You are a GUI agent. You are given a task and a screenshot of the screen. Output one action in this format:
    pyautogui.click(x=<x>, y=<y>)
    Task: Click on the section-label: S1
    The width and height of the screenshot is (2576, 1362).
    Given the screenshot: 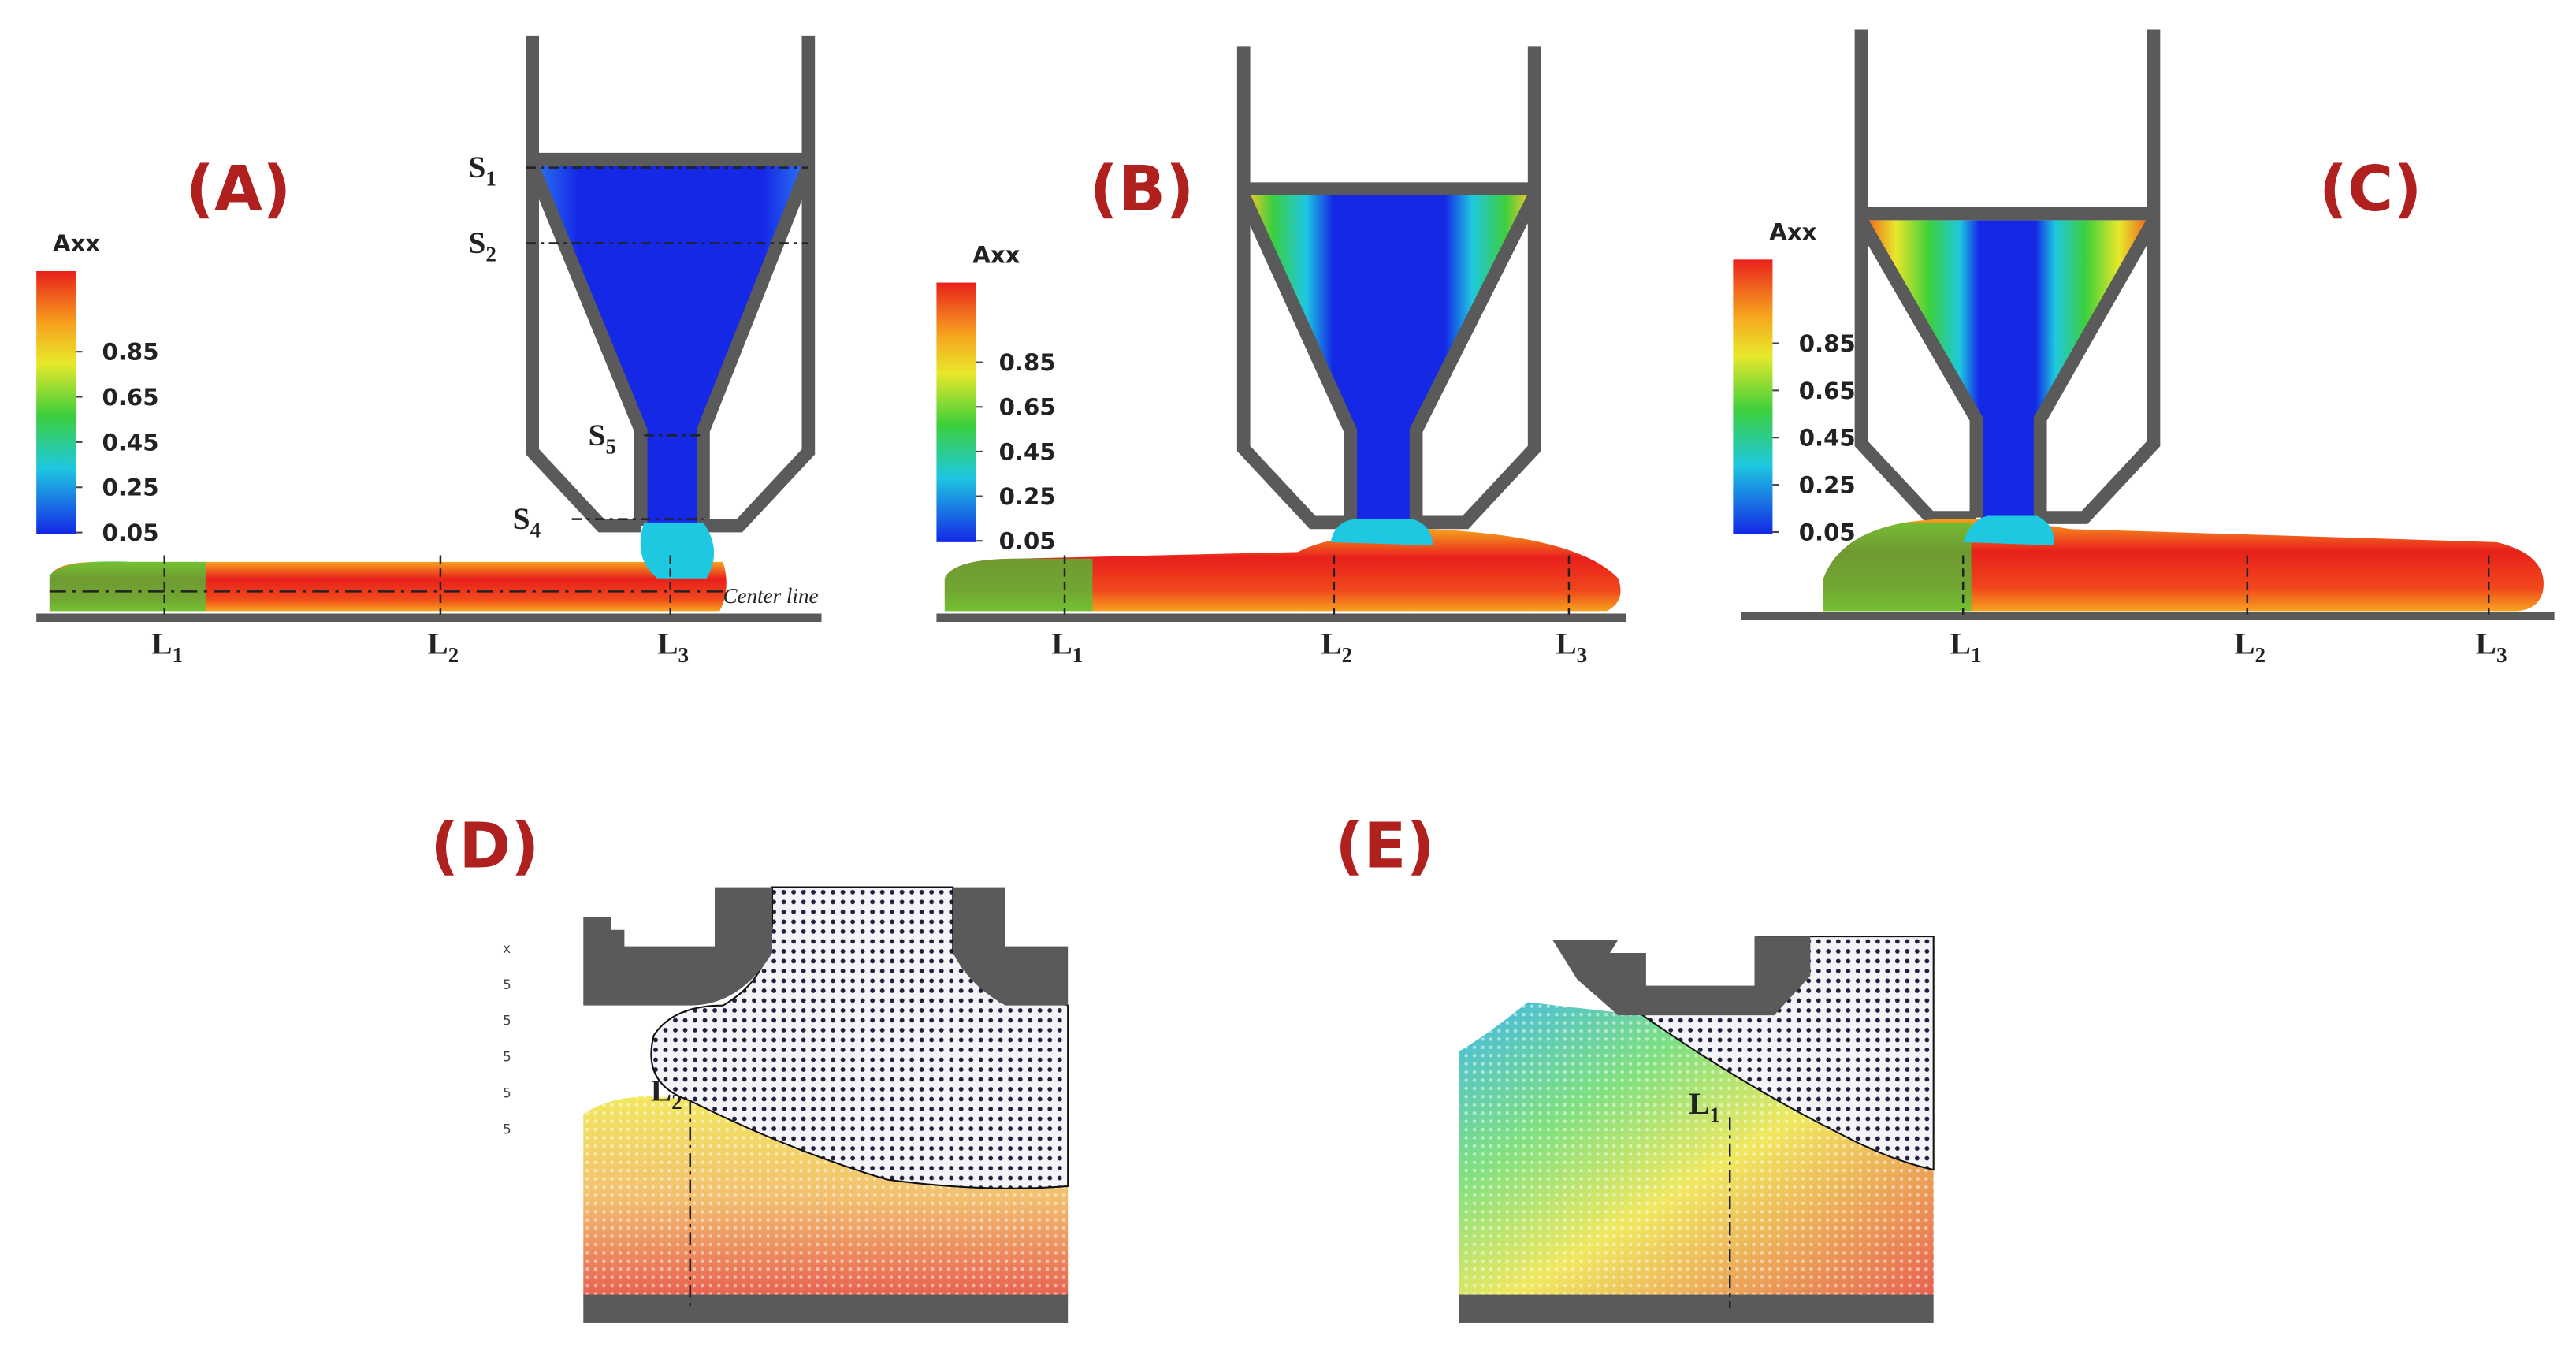 What is the action you would take?
    pyautogui.click(x=482, y=170)
    